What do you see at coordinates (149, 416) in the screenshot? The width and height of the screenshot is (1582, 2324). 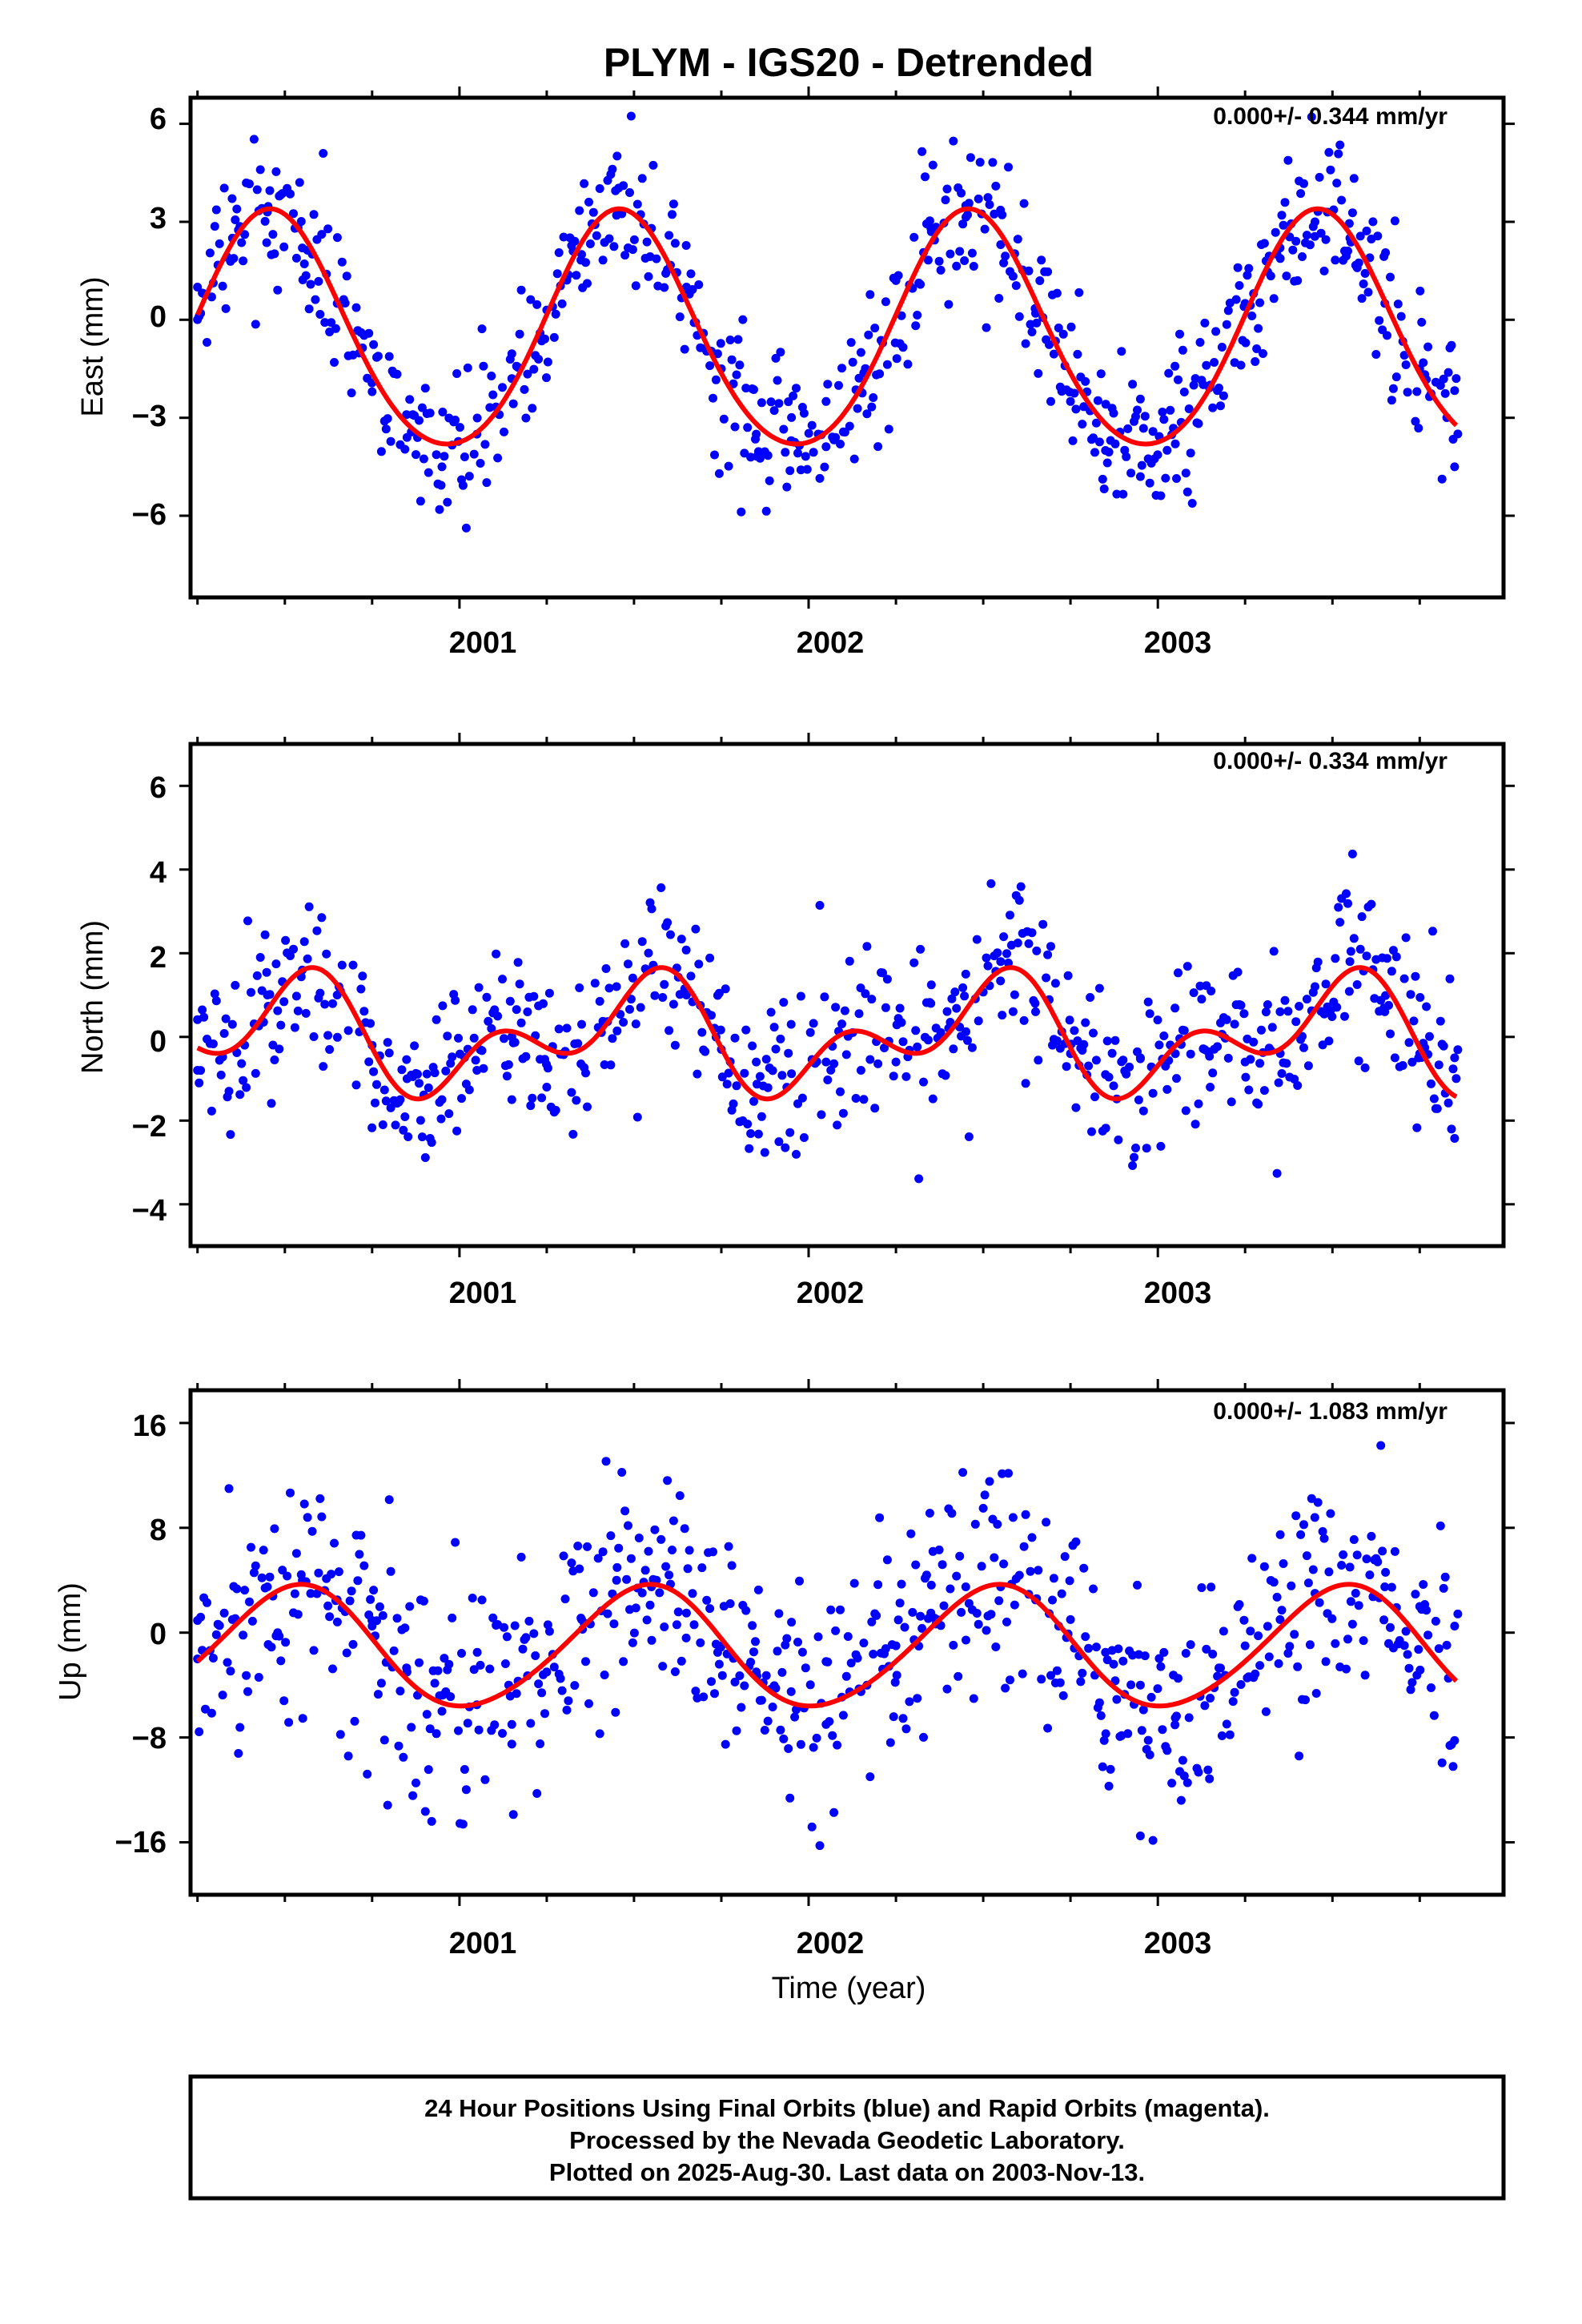 I see `east-y-tick-minus3: −3` at bounding box center [149, 416].